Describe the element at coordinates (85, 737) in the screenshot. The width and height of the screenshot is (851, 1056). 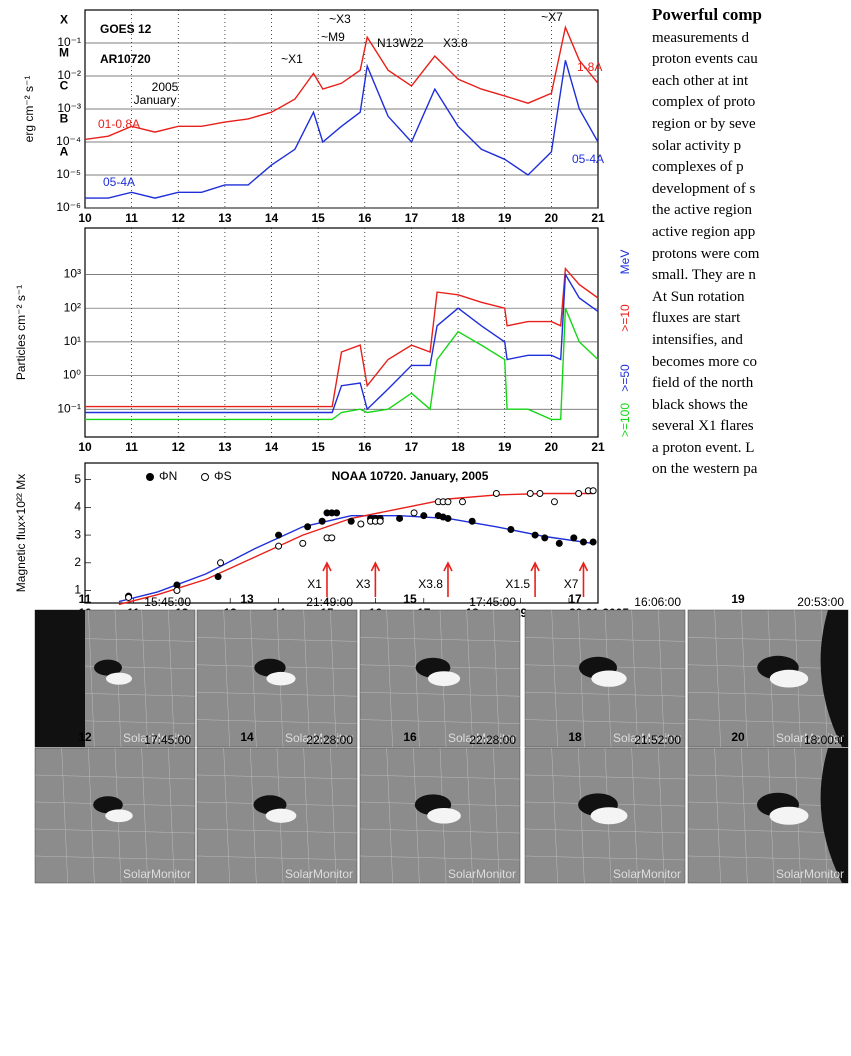
I see `day-label: 12` at that location.